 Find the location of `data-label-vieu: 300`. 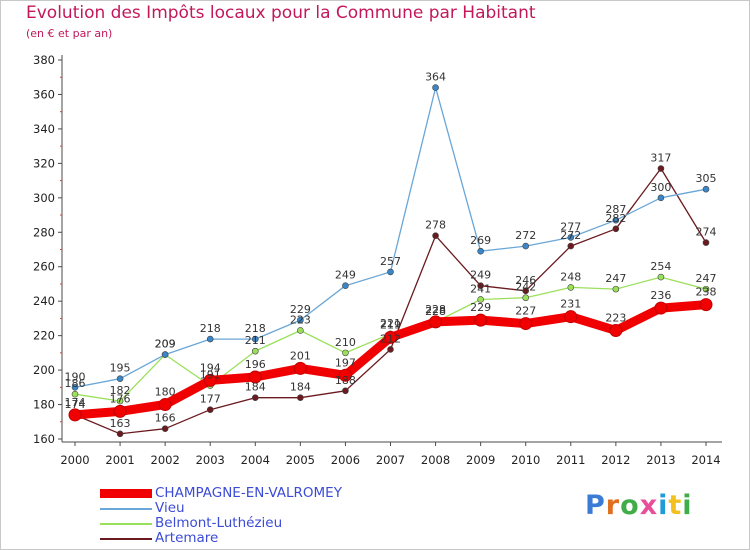

data-label-vieu: 300 is located at coordinates (660, 187).